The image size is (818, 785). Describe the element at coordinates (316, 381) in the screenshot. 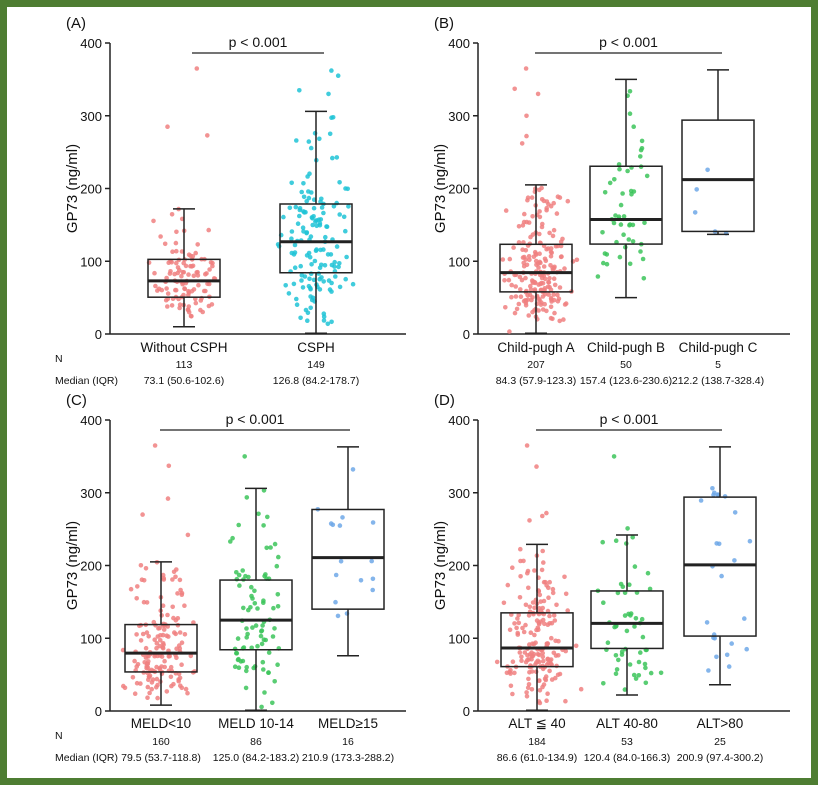

I see `median-iqr-value: 126.8 (84.2-178.7)` at that location.